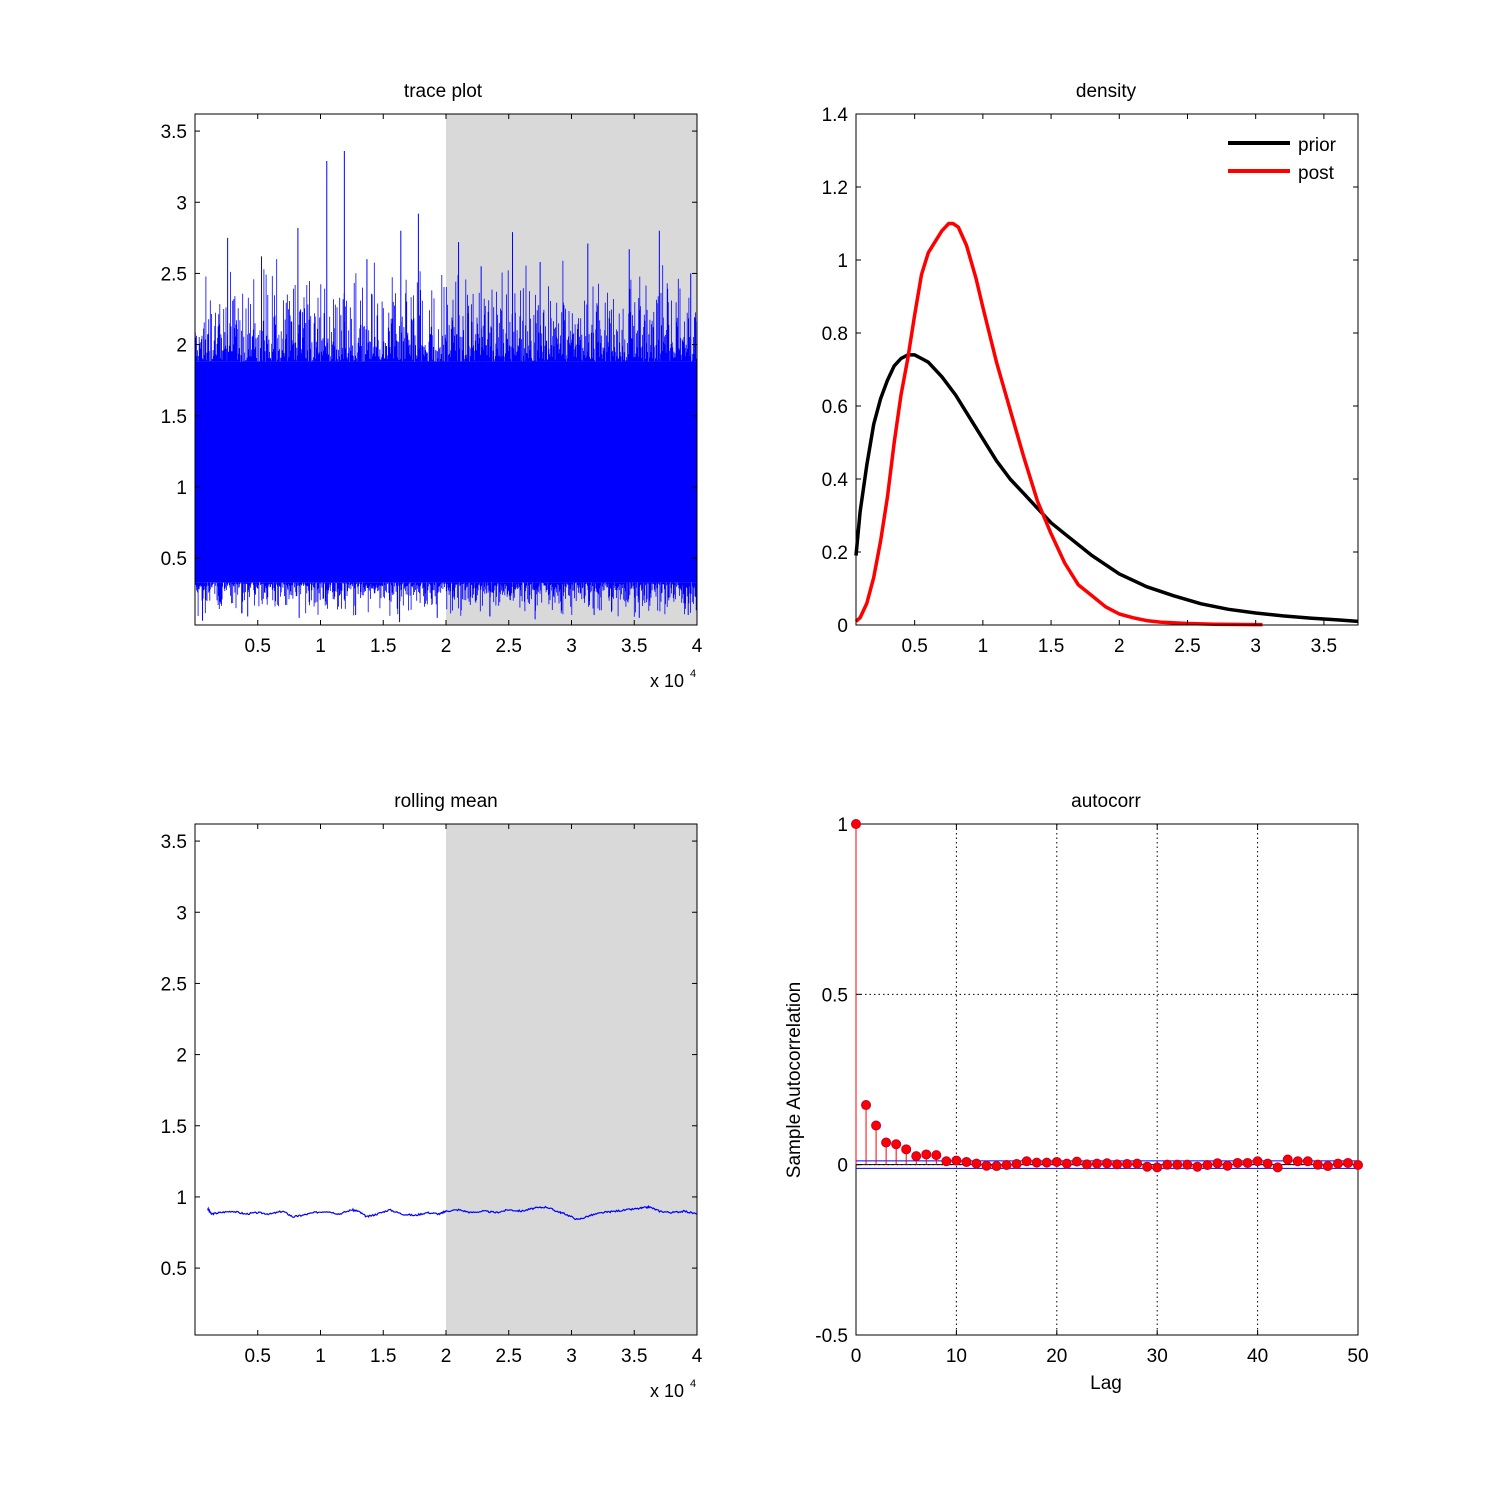 Image resolution: width=1500 pixels, height=1505 pixels. Describe the element at coordinates (571, 1356) in the screenshot. I see `rolling-mean-x-tick-label: 3` at that location.